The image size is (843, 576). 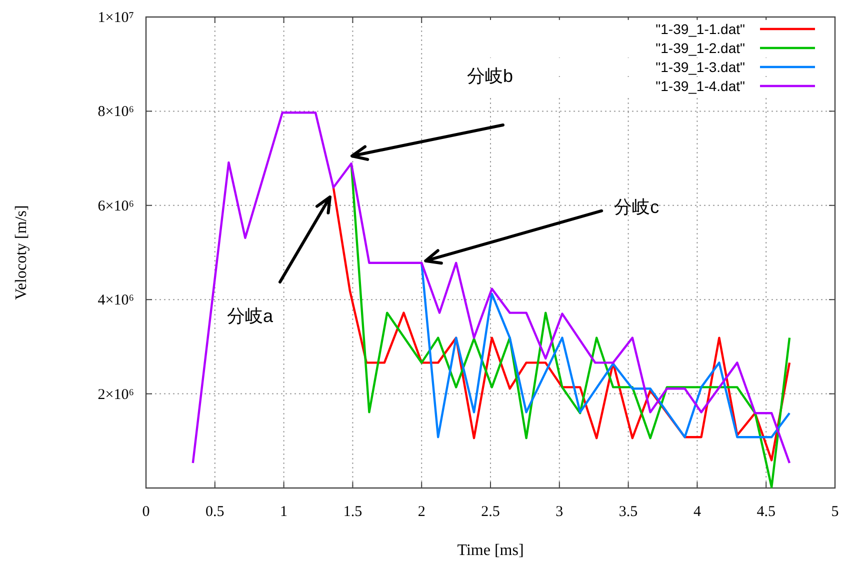 What do you see at coordinates (628, 512) in the screenshot?
I see `x-tick-label: 3.5` at bounding box center [628, 512].